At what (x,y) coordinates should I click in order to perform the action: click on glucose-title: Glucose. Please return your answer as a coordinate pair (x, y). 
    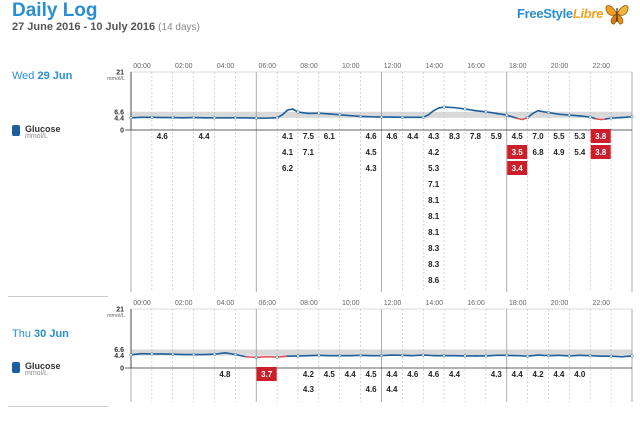
    Looking at the image, I should click on (43, 366).